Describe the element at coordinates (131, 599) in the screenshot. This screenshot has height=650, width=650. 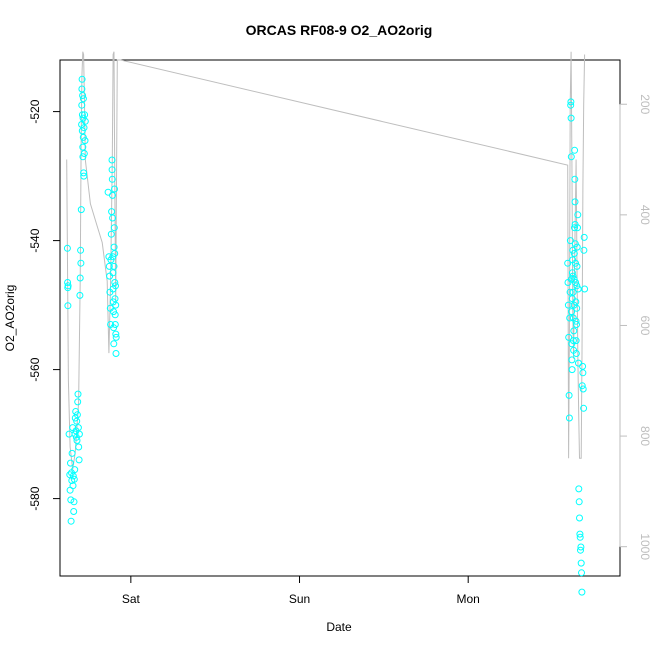
I see `x-tick-label: Sat` at that location.